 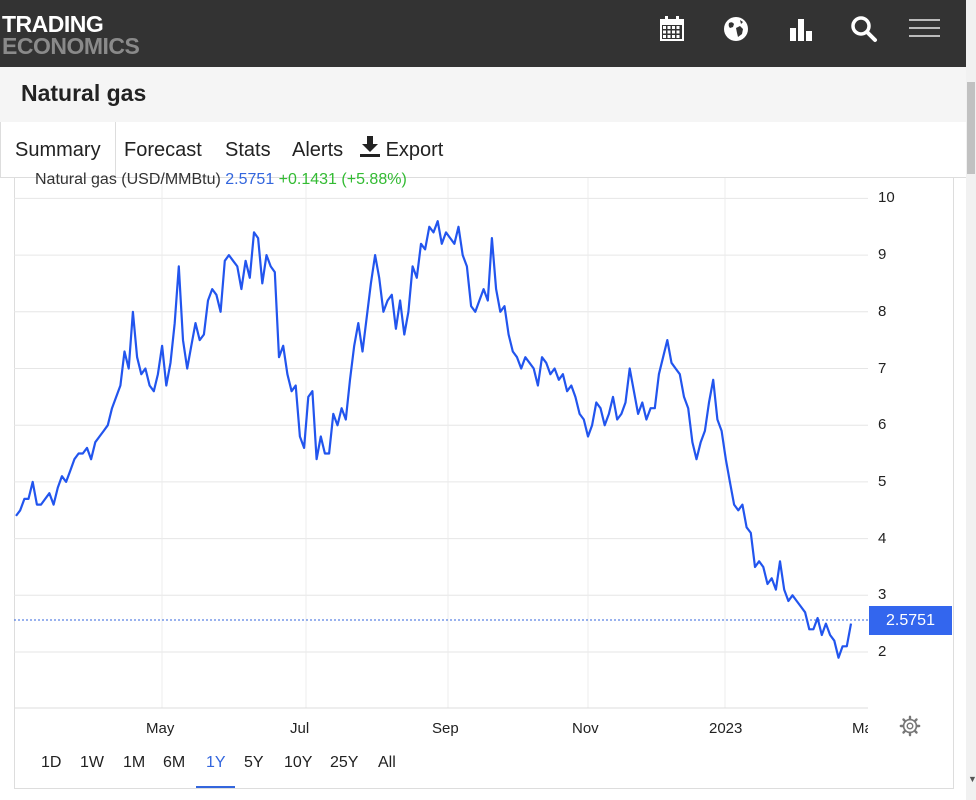 I want to click on scroll-down-arrow-icon: ▼, so click(x=972, y=779).